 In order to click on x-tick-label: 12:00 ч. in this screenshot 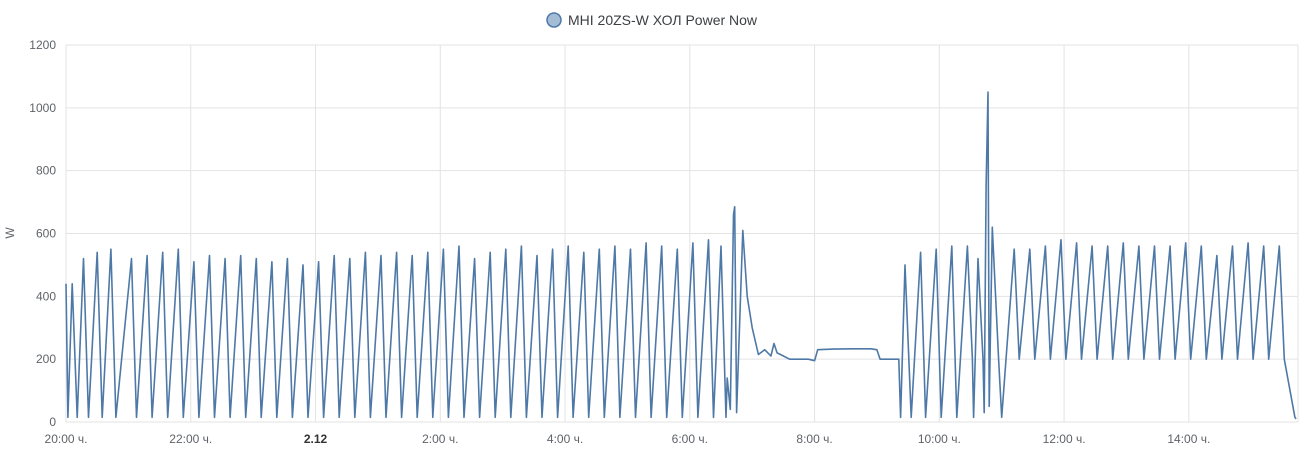, I will do `click(1064, 439)`.